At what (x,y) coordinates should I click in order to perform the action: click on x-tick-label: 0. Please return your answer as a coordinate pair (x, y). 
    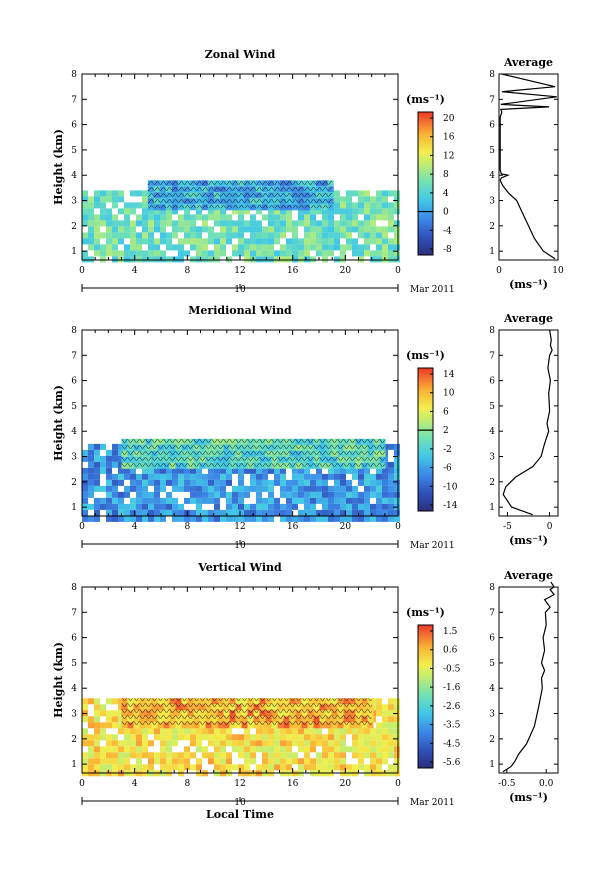
    Looking at the image, I should click on (398, 527).